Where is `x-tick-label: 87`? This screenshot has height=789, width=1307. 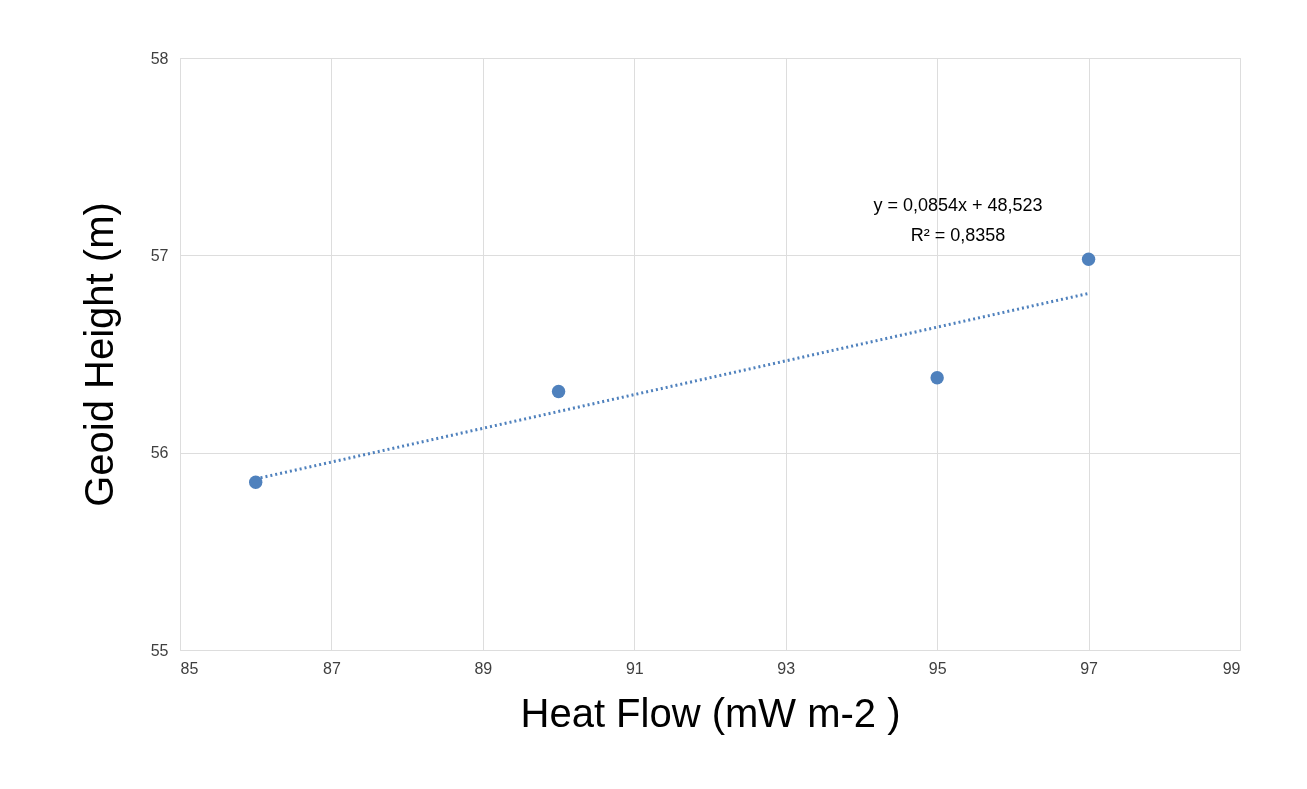 x-tick-label: 87 is located at coordinates (332, 668).